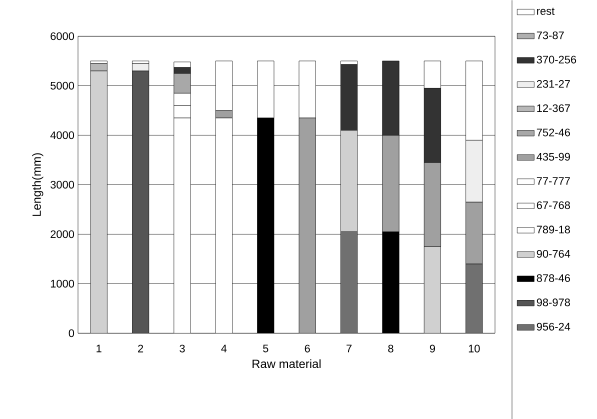 This screenshot has width=597, height=419. Describe the element at coordinates (553, 254) in the screenshot. I see `legend-label: 90-764` at that location.